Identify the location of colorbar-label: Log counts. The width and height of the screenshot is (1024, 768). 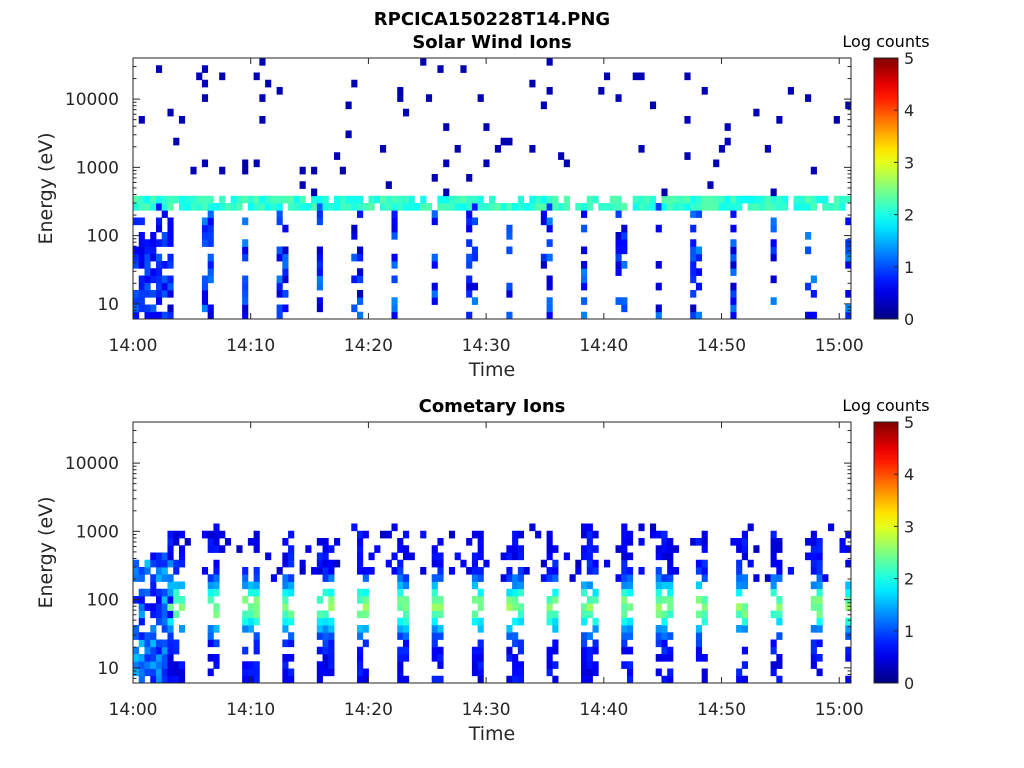
(885, 405).